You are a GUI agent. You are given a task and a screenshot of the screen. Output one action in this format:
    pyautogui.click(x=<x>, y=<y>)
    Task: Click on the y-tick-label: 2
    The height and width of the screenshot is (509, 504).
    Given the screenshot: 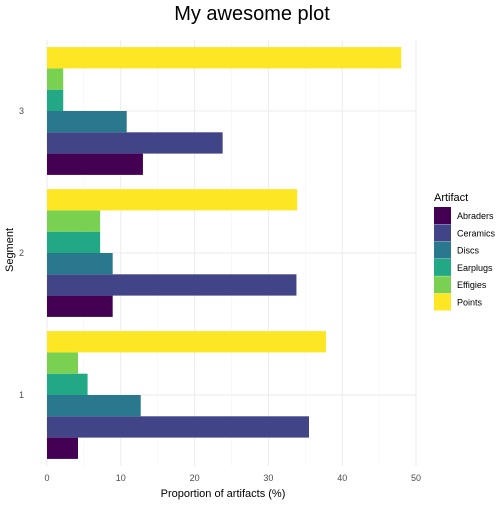 What is the action you would take?
    pyautogui.click(x=21, y=253)
    